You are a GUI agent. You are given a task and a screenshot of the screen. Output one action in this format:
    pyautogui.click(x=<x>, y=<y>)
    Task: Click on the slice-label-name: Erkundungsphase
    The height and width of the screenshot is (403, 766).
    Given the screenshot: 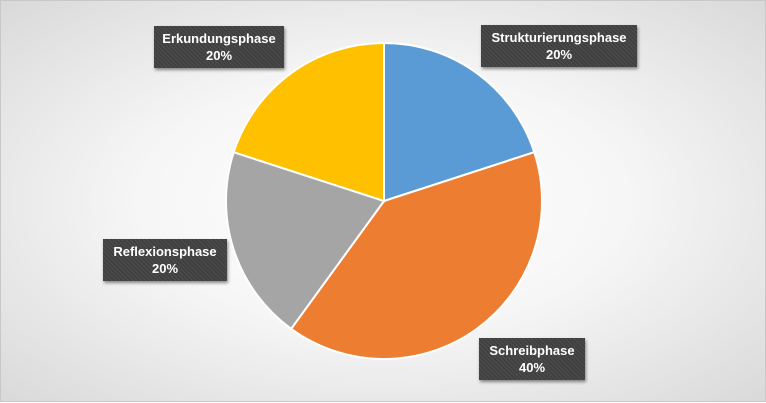 What is the action you would take?
    pyautogui.click(x=219, y=38)
    